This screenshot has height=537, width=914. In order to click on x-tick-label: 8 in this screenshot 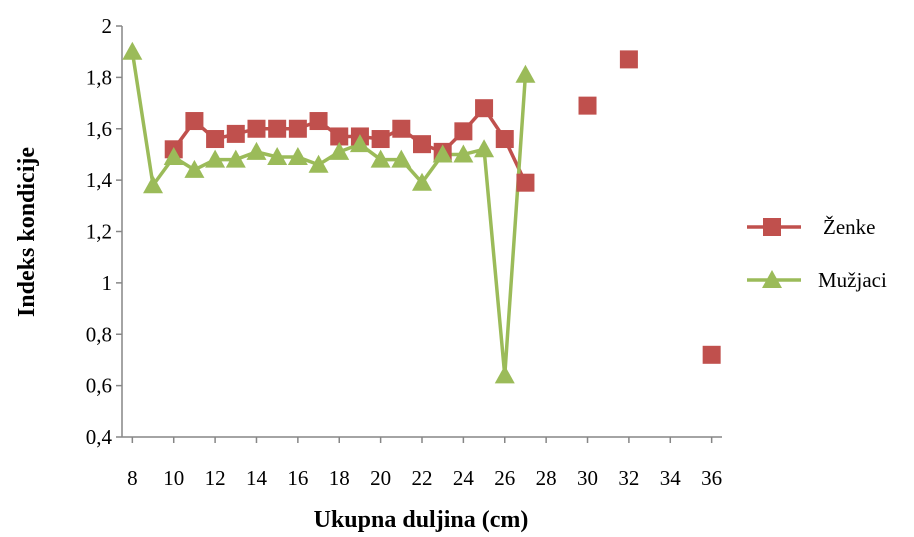, I will do `click(132, 478)`.